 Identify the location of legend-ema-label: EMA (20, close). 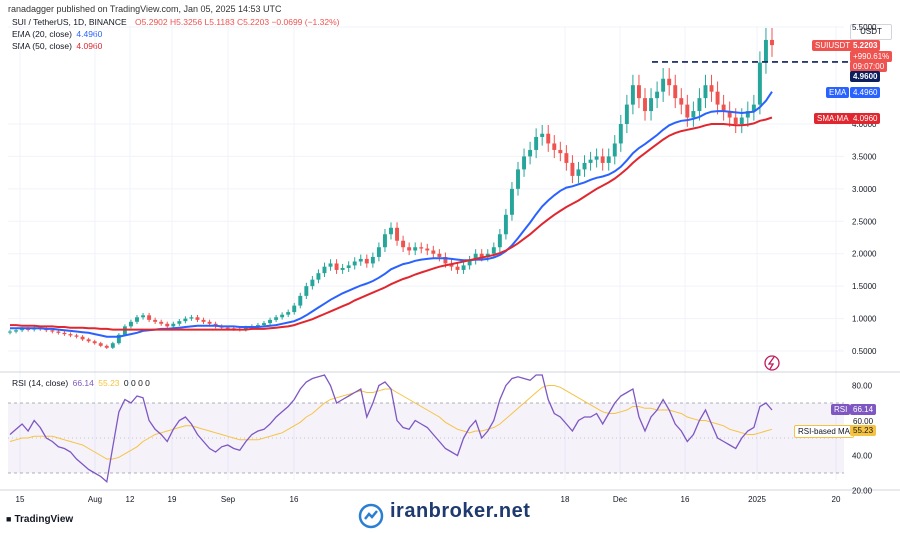
(42, 34).